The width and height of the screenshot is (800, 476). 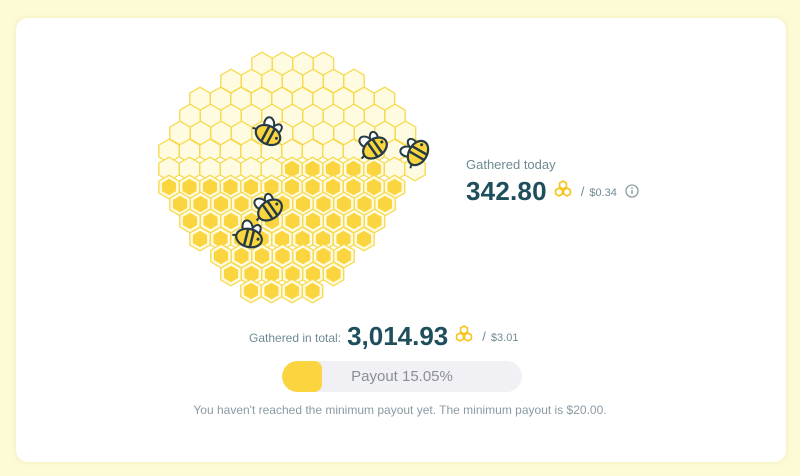 What do you see at coordinates (504, 337) in the screenshot?
I see `gathered-total-usd: $3.01` at bounding box center [504, 337].